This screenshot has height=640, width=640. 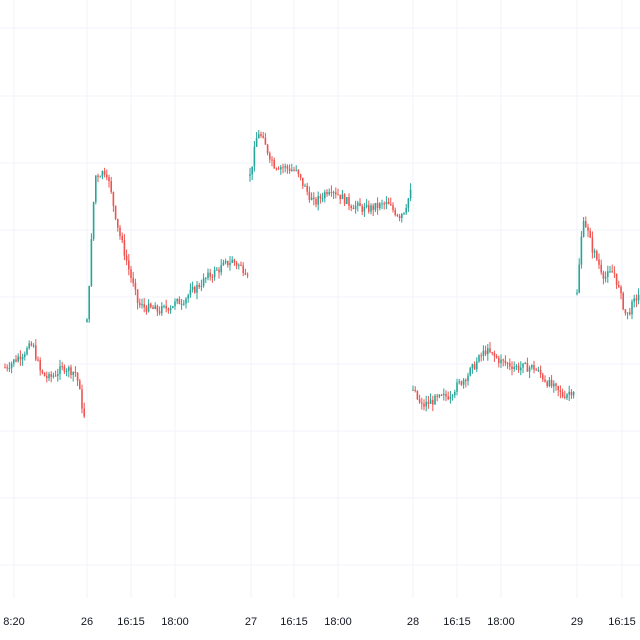 What do you see at coordinates (413, 622) in the screenshot?
I see `x-tick-label: 28` at bounding box center [413, 622].